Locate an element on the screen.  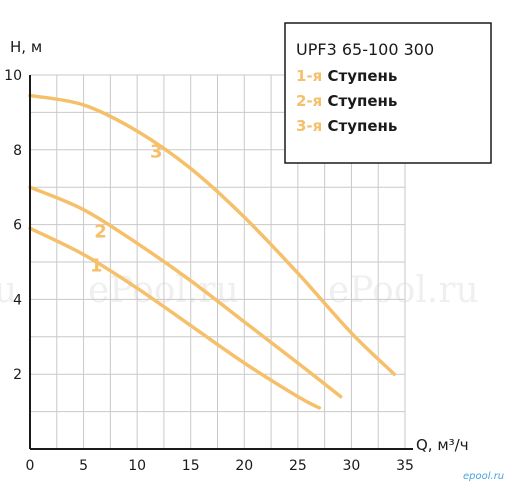
y-tick-label: 8 is located at coordinates (17, 151).